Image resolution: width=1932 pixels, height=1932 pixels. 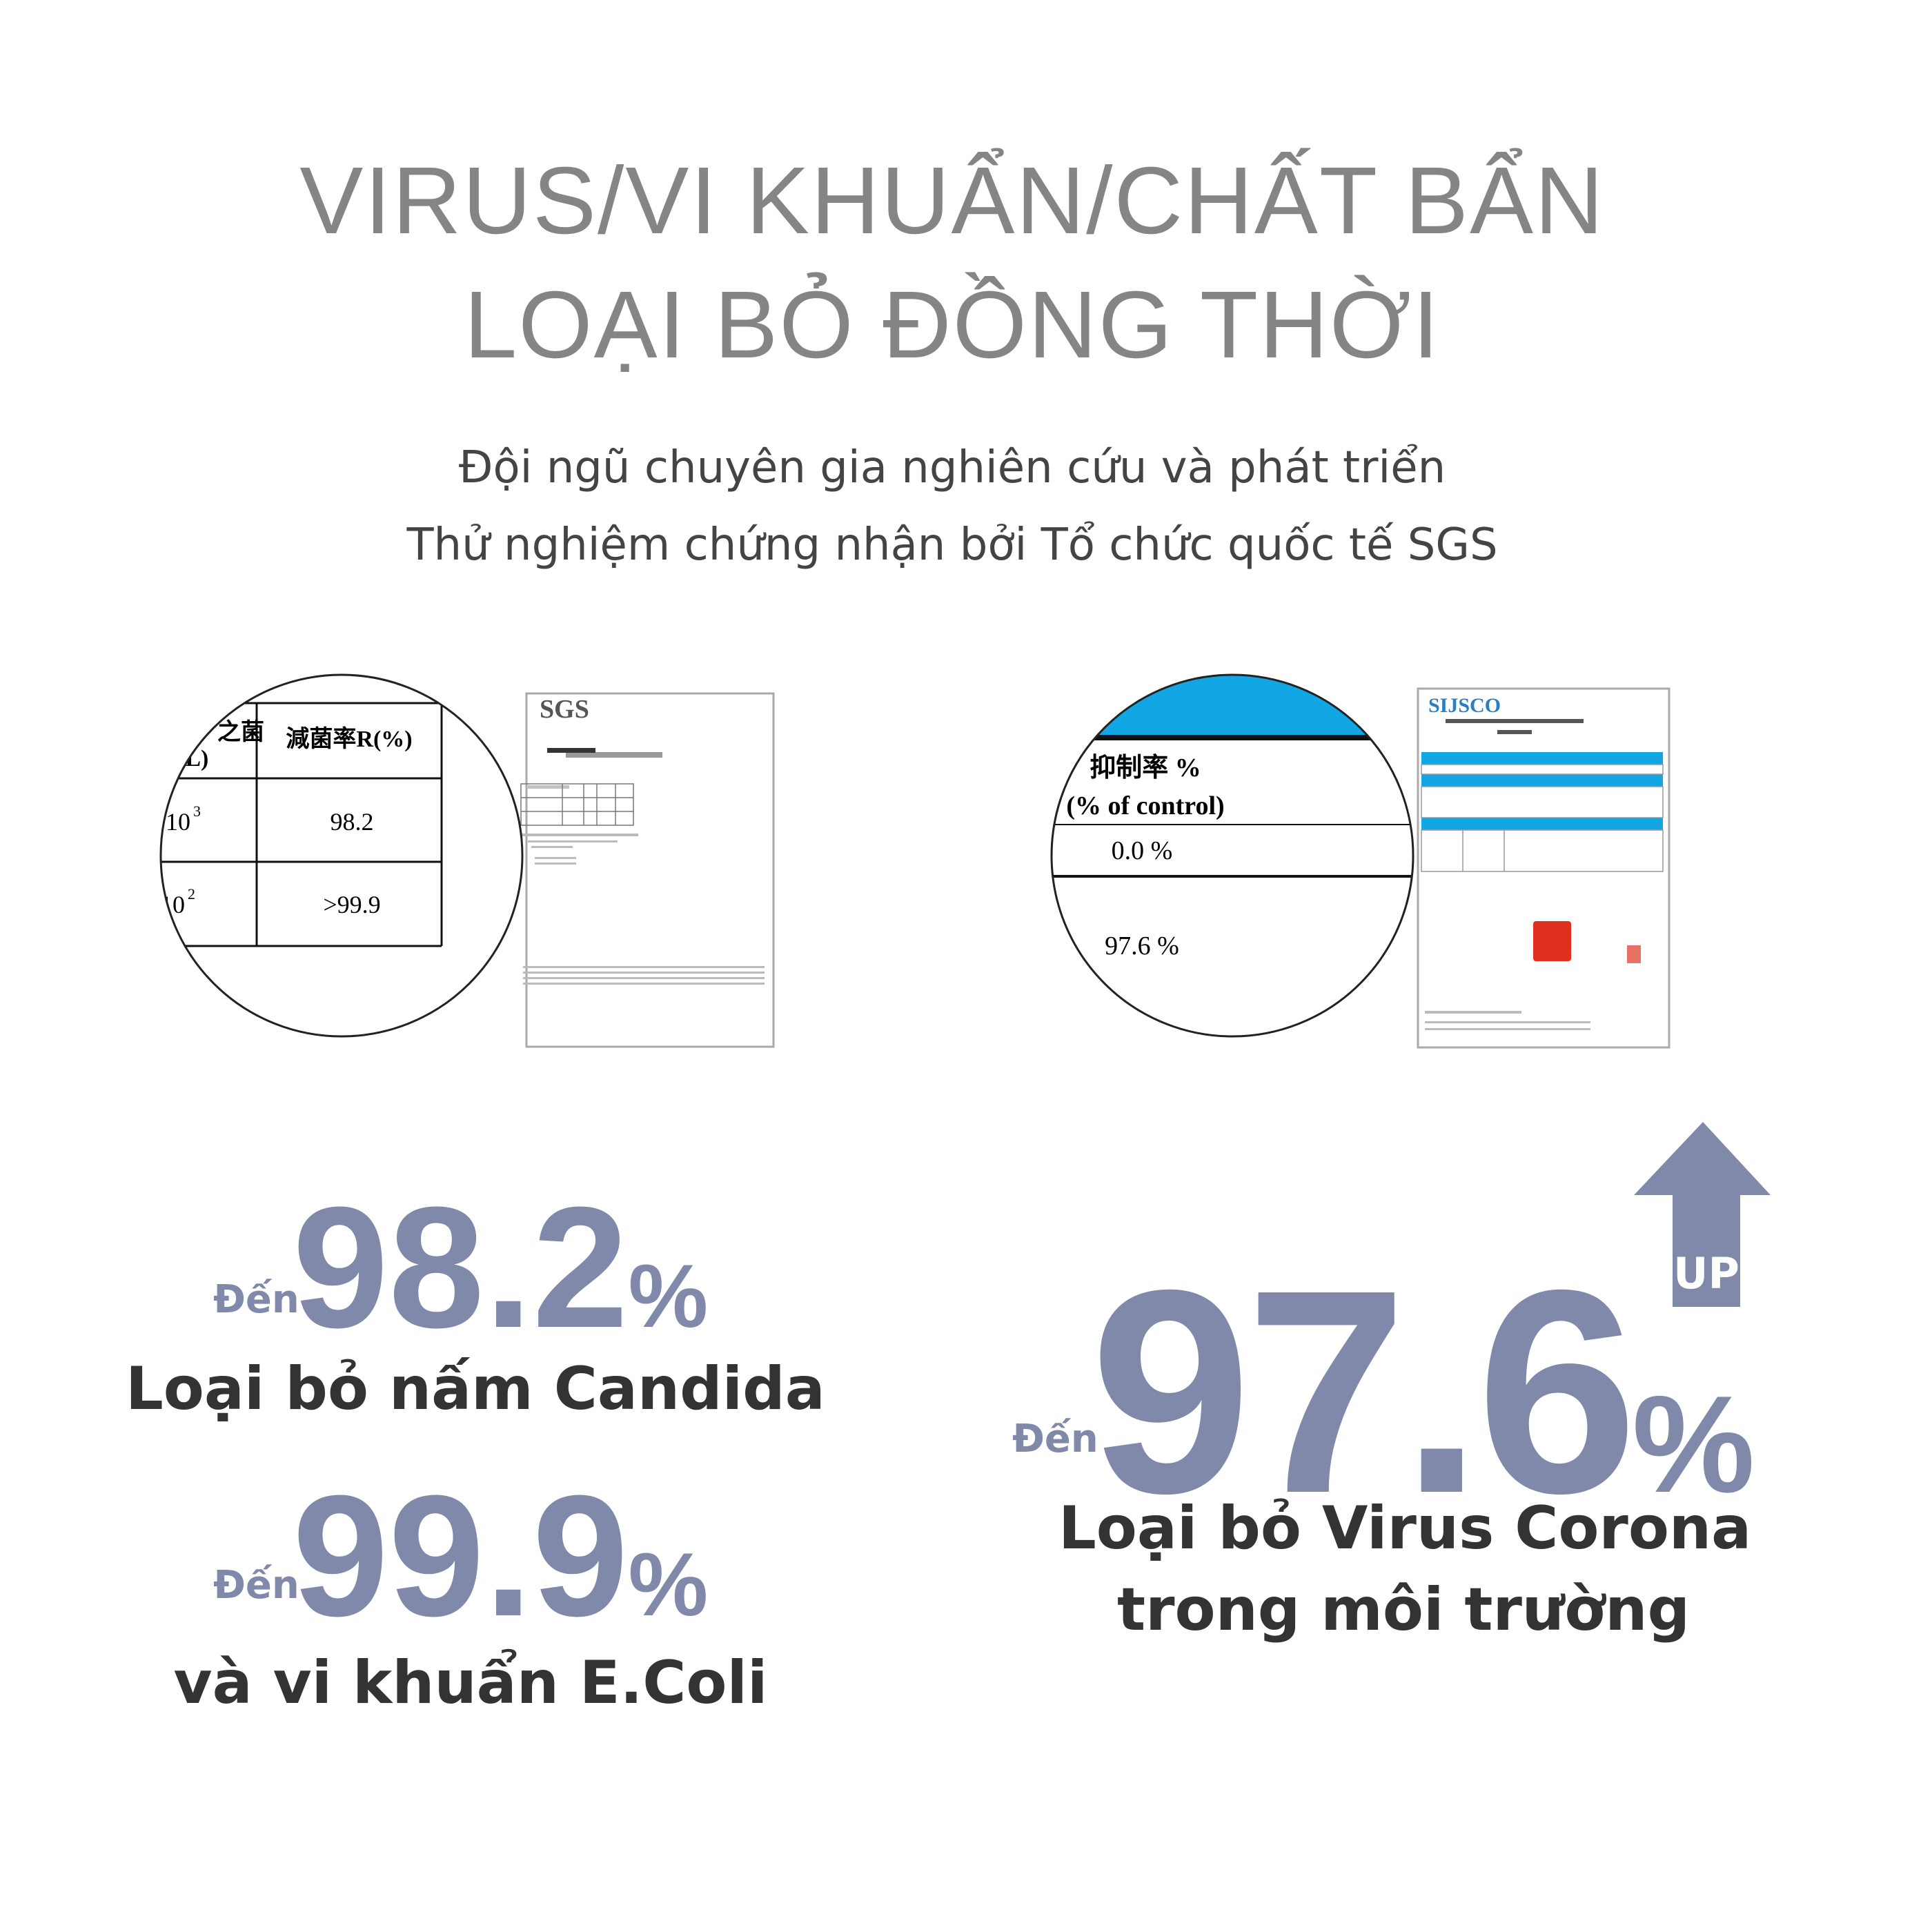 What do you see at coordinates (1422, 1392) in the screenshot?
I see `corona-percentage: 97.6%` at bounding box center [1422, 1392].